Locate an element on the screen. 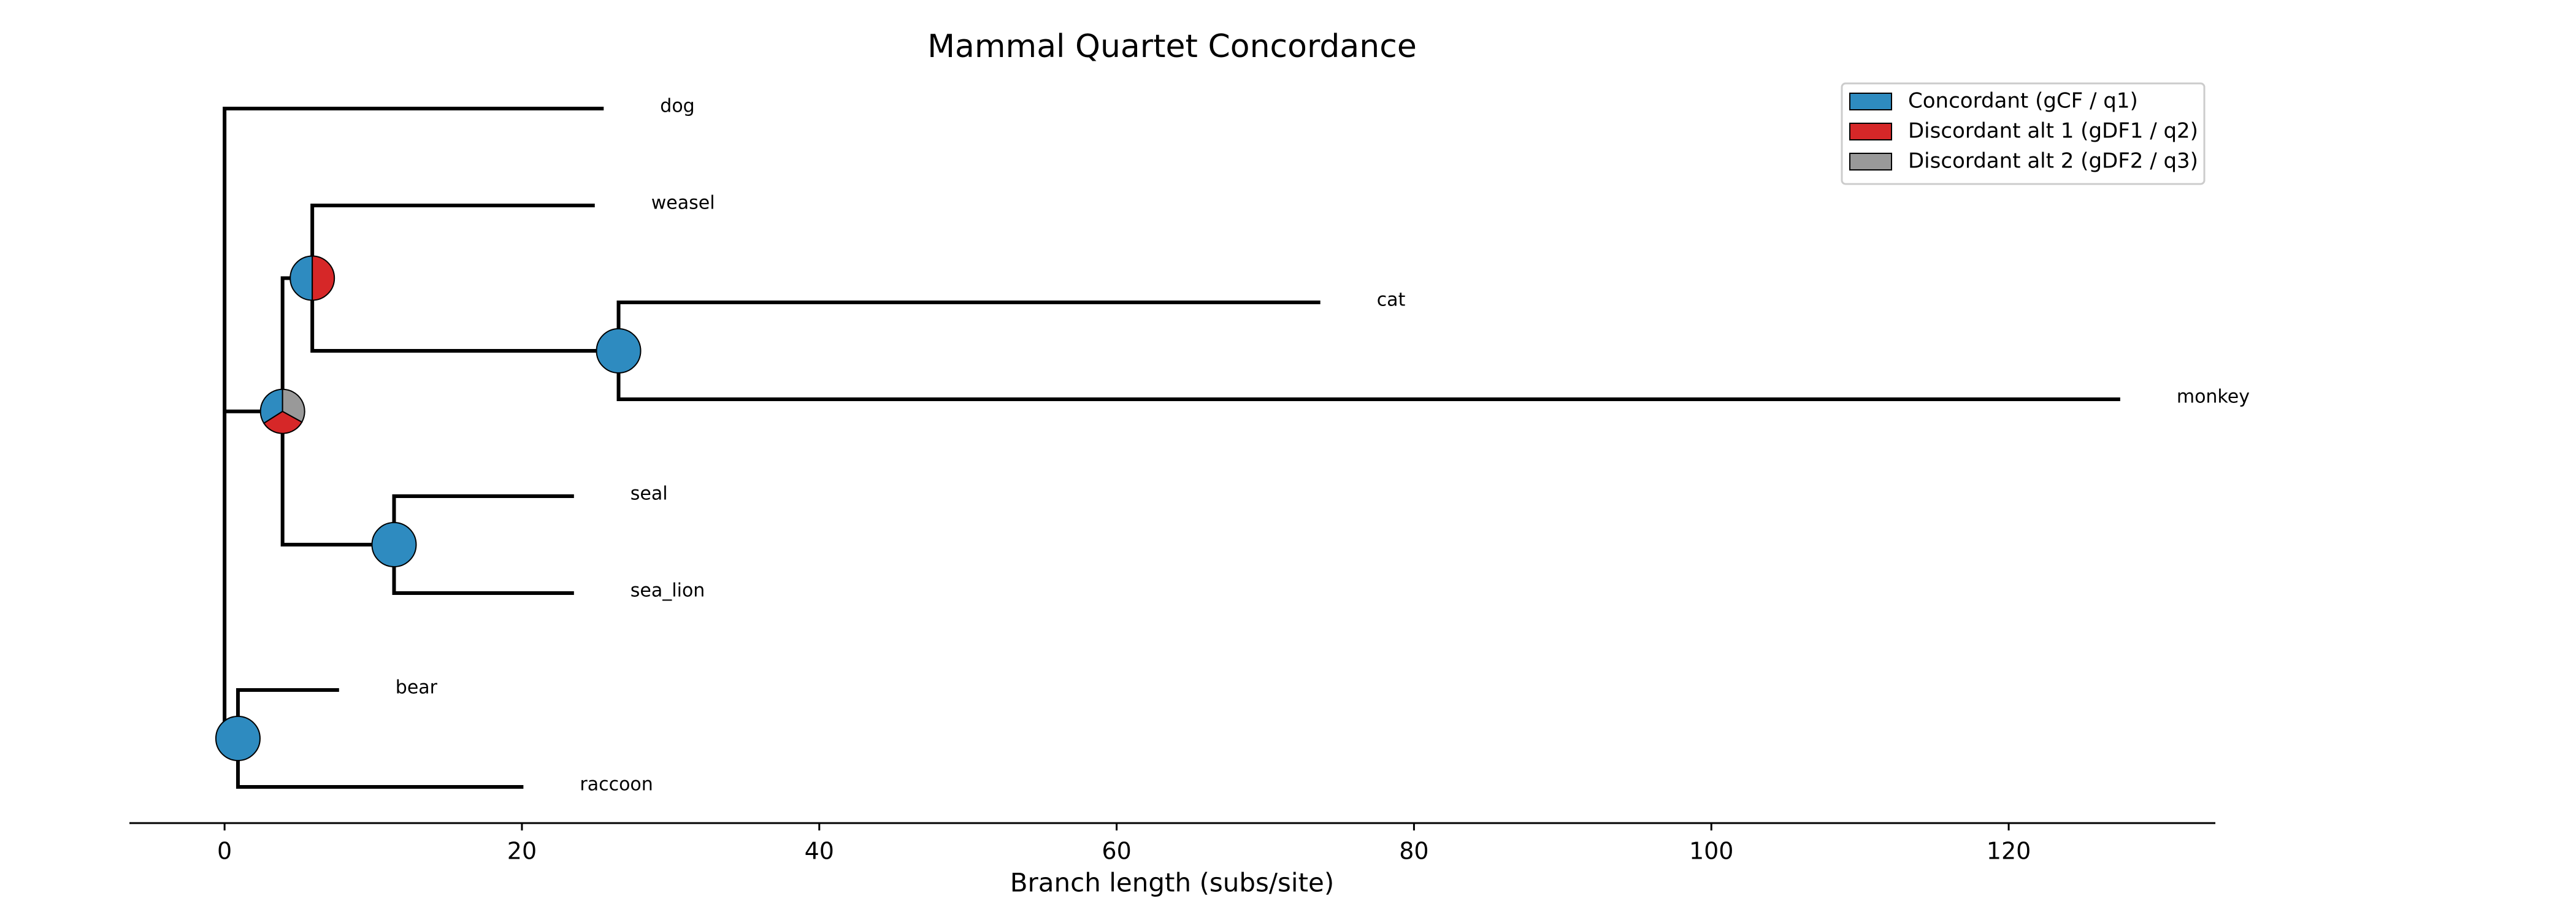 This screenshot has width=2576, height=920. legend-label: Concordant (gCF / q1) is located at coordinates (2023, 101).